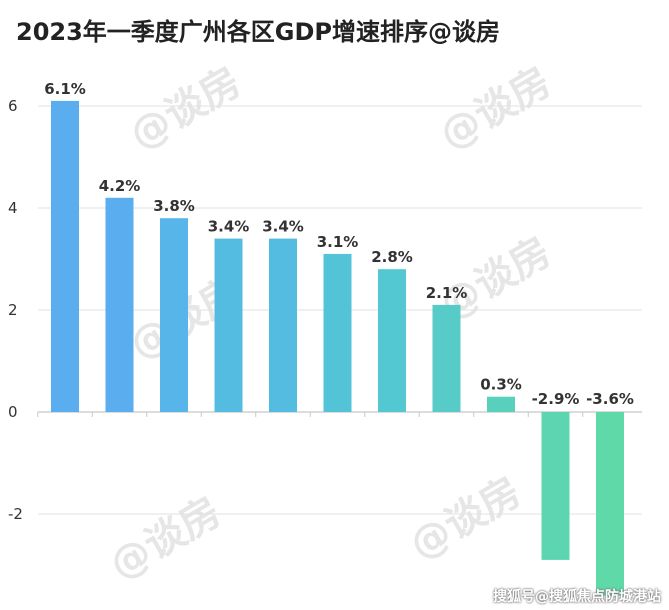 Image resolution: width=669 pixels, height=610 pixels. I want to click on source-credit: 搜狐号@搜狐焦点防城港站, so click(577, 597).